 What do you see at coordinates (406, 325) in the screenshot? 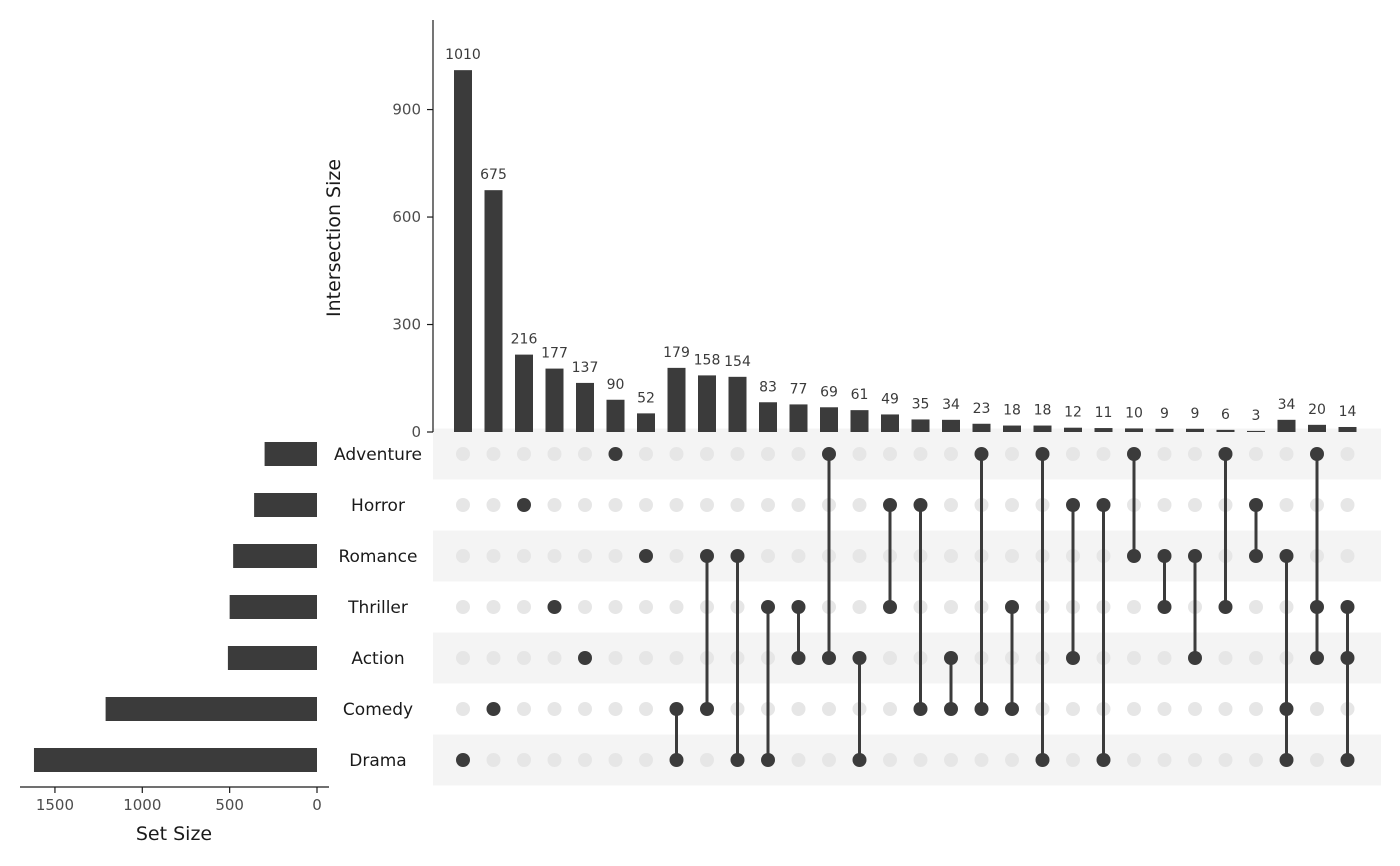
I see `y-tick-label: 300` at bounding box center [406, 325].